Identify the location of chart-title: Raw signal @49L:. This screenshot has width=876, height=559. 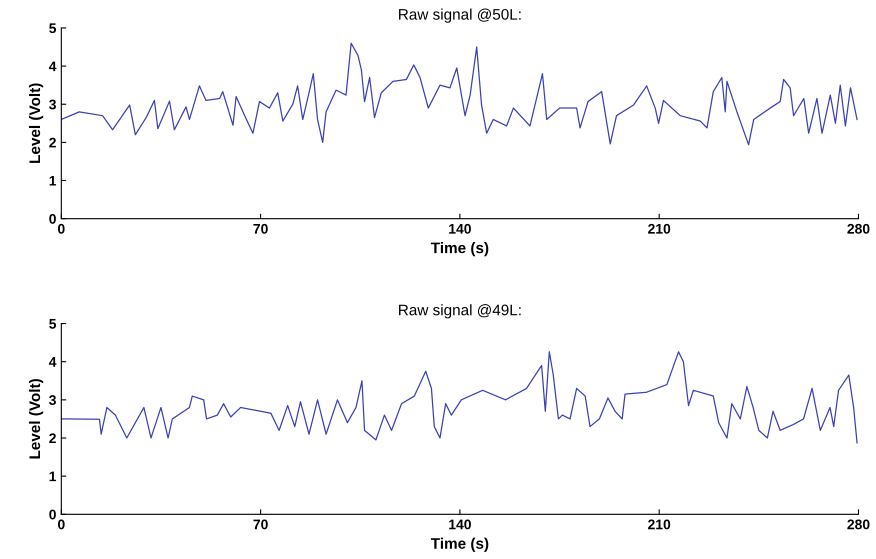
(460, 311).